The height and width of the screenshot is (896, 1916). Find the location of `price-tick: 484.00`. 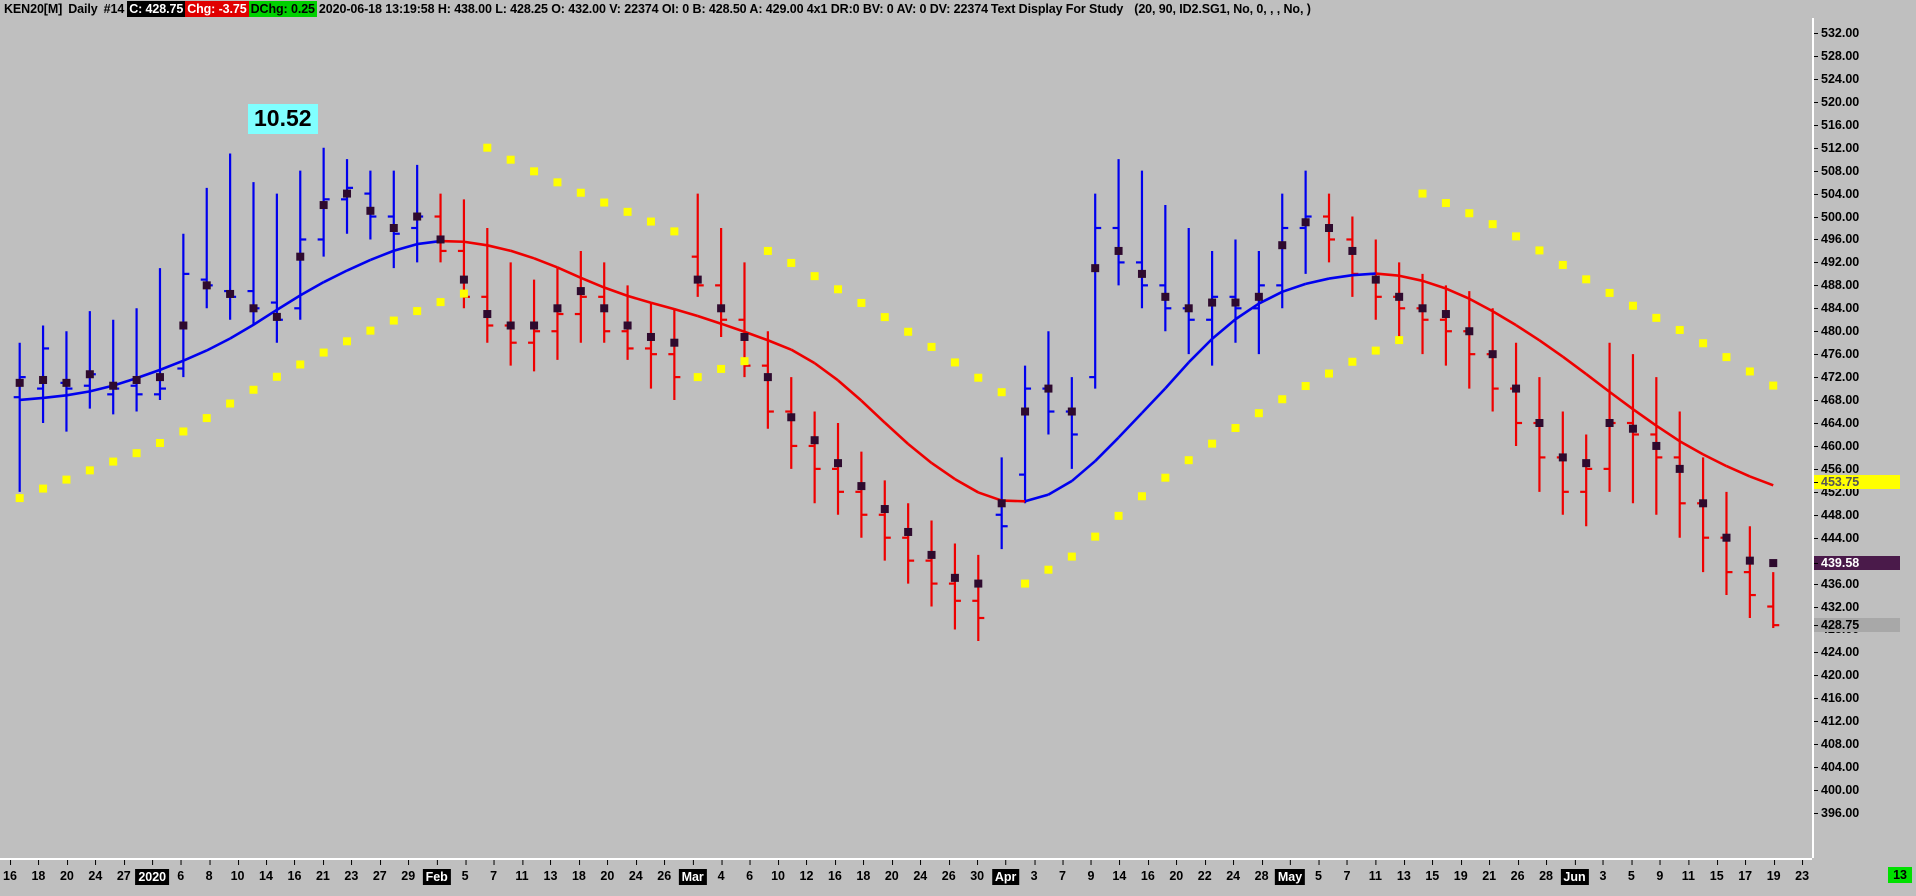

price-tick: 484.00 is located at coordinates (1836, 308).